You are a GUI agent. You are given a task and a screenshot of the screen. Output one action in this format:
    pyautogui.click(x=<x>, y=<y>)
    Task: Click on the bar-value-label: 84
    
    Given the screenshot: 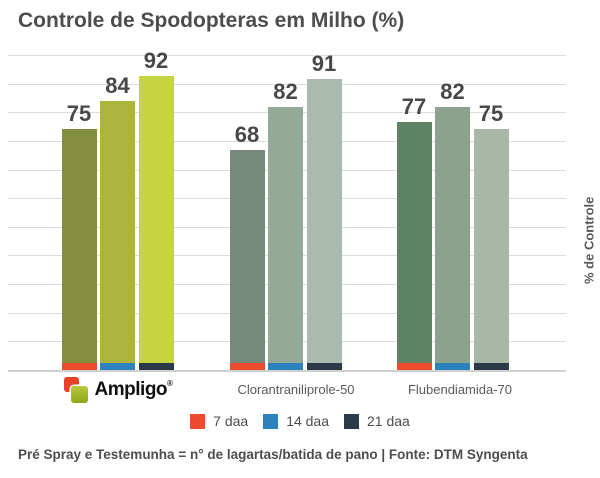 What is the action you would take?
    pyautogui.click(x=117, y=85)
    